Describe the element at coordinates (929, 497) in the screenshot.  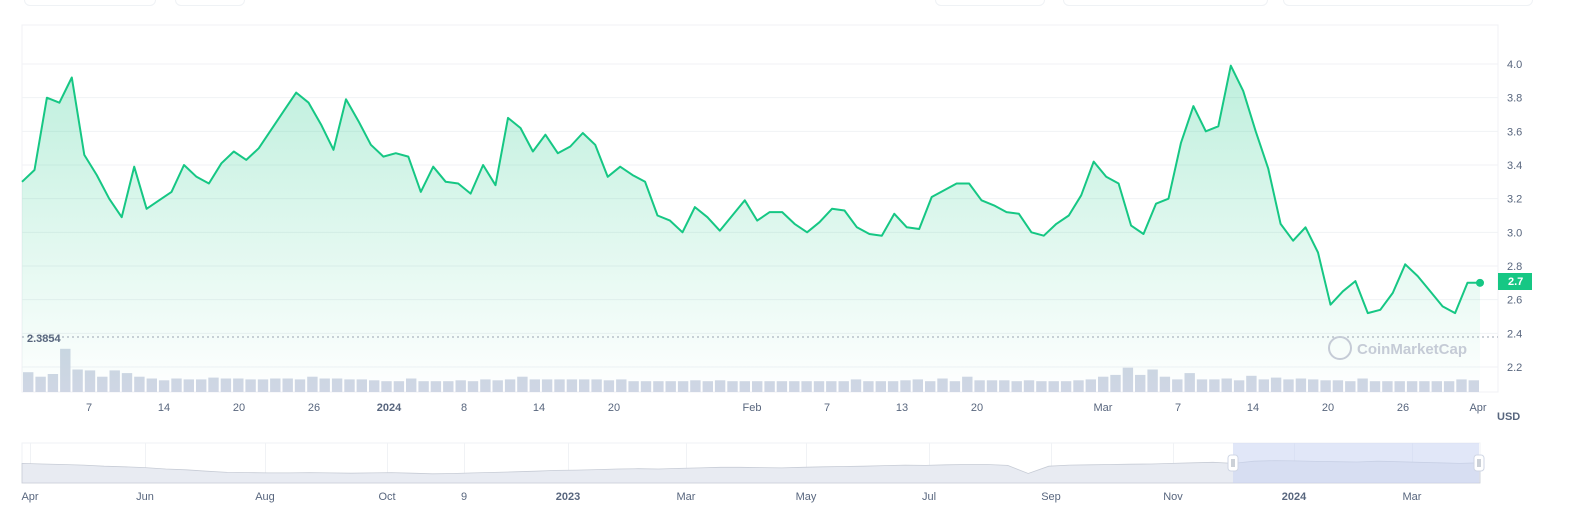
I see `navigator-tick-label: Jul` at that location.